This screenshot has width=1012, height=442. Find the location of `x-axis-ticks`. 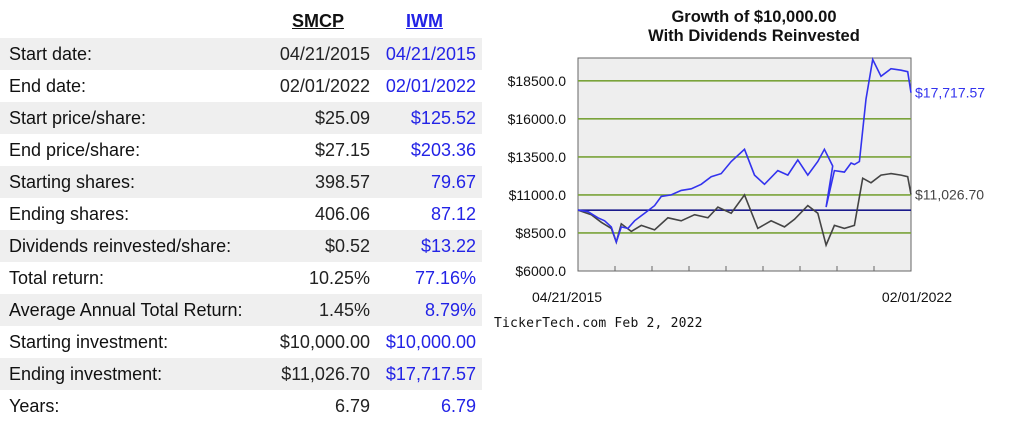

x-axis-ticks is located at coordinates (744, 268).